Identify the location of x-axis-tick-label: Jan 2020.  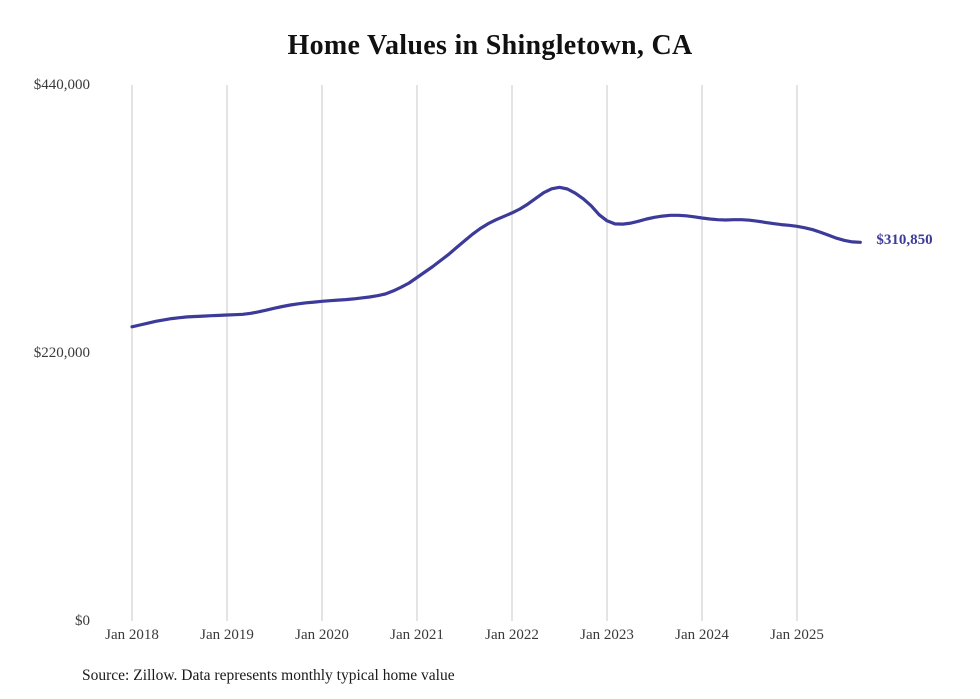
(322, 635).